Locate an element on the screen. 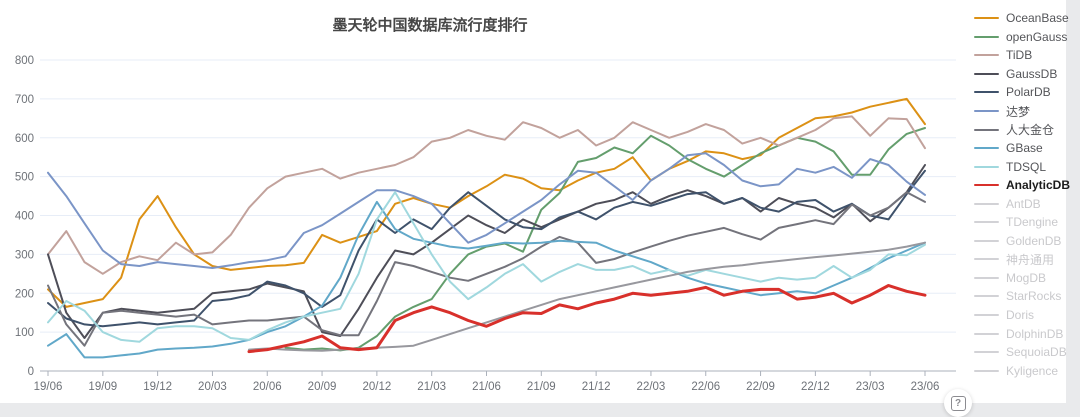  series-line-AnalyticDB is located at coordinates (587, 319).